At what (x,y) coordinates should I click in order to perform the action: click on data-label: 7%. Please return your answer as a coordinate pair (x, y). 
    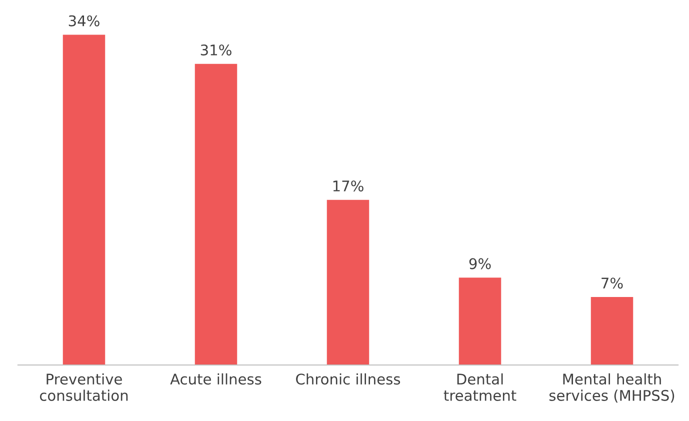
    Looking at the image, I should click on (612, 283).